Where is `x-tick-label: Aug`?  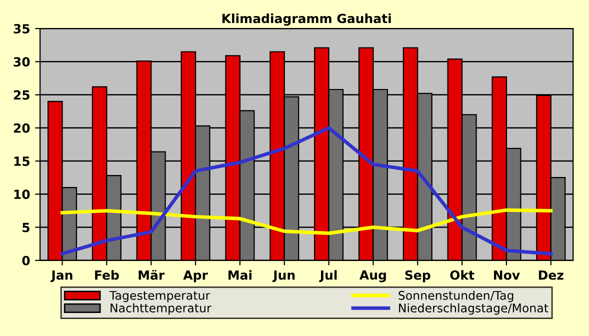 x-tick-label: Aug is located at coordinates (373, 276).